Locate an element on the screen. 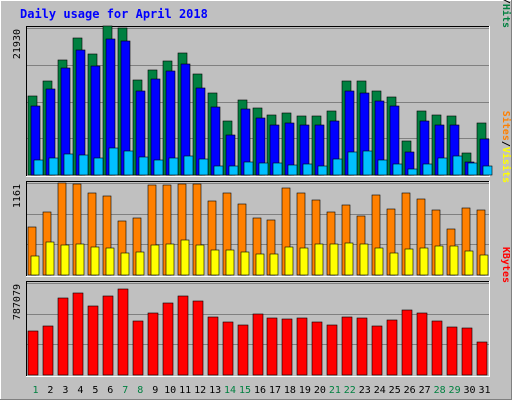 This screenshot has height=400, width=512. series-pages is located at coordinates (263, 161).